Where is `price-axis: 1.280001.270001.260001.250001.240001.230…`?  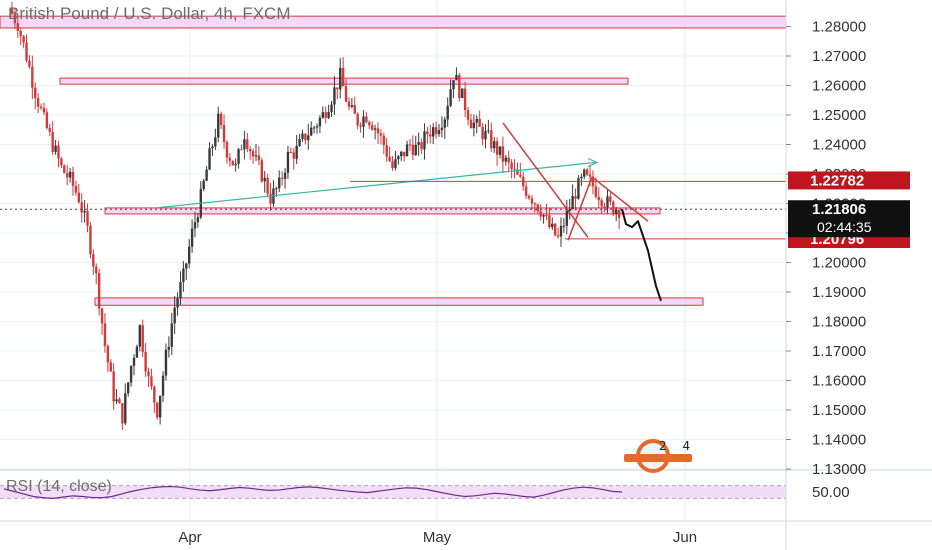 price-axis: 1.280001.270001.260001.250001.240001.230… is located at coordinates (847, 275).